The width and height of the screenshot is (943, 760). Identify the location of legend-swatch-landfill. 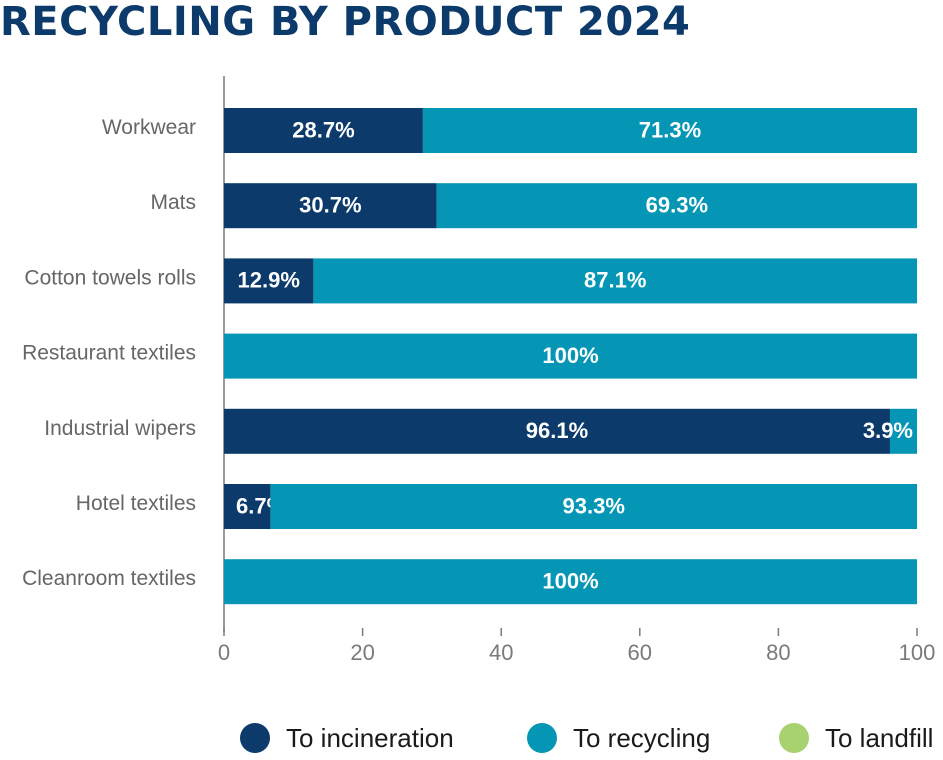
(794, 738).